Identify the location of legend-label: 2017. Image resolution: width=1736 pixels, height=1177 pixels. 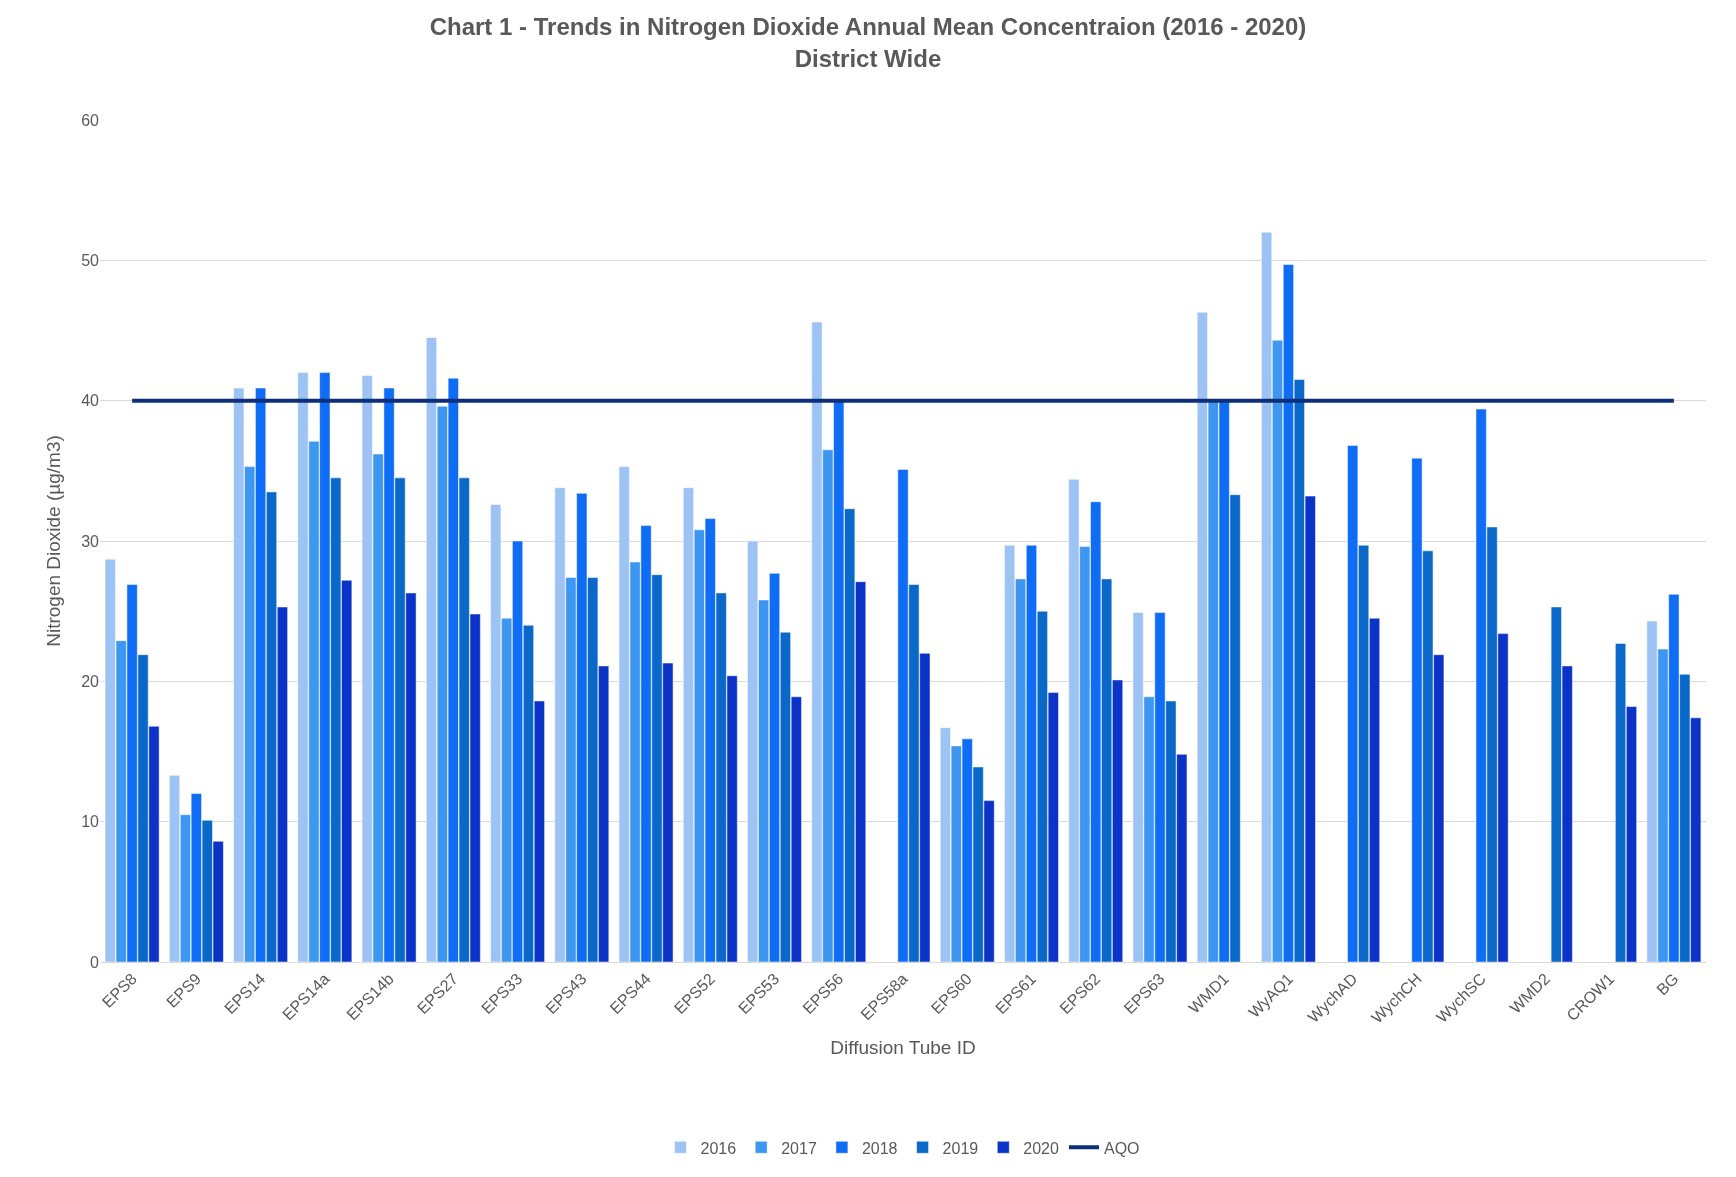
(799, 1148).